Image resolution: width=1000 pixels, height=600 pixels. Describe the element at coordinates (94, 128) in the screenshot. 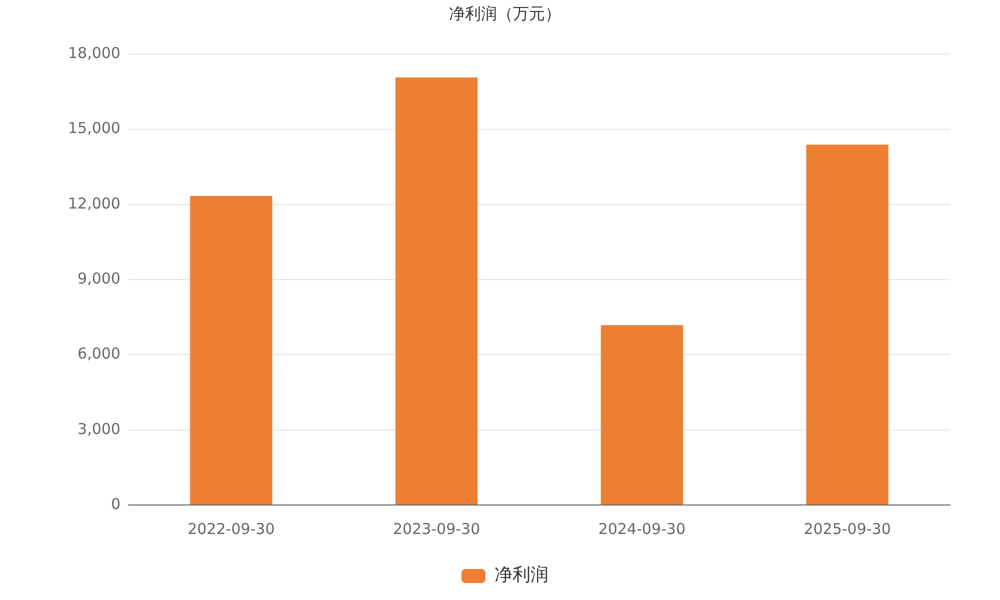

I see `y-tick-label: 15,000` at that location.